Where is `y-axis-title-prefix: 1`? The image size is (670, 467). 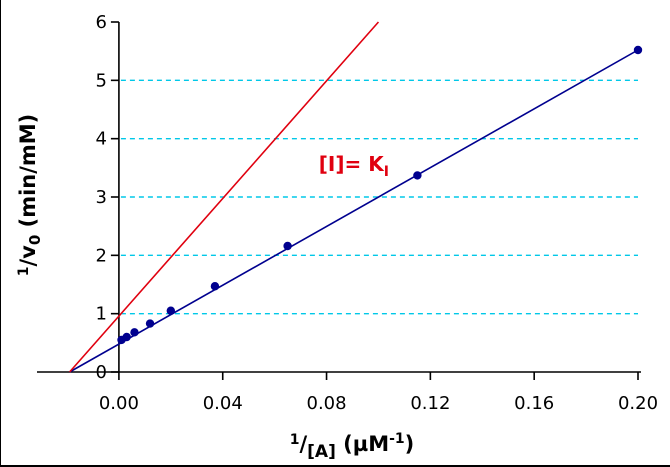
y-axis-title-prefix: 1 is located at coordinates (24, 272).